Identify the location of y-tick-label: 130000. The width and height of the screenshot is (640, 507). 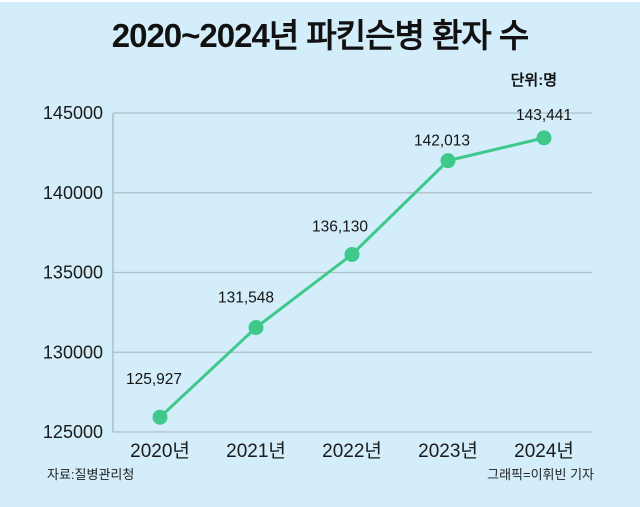
(73, 352).